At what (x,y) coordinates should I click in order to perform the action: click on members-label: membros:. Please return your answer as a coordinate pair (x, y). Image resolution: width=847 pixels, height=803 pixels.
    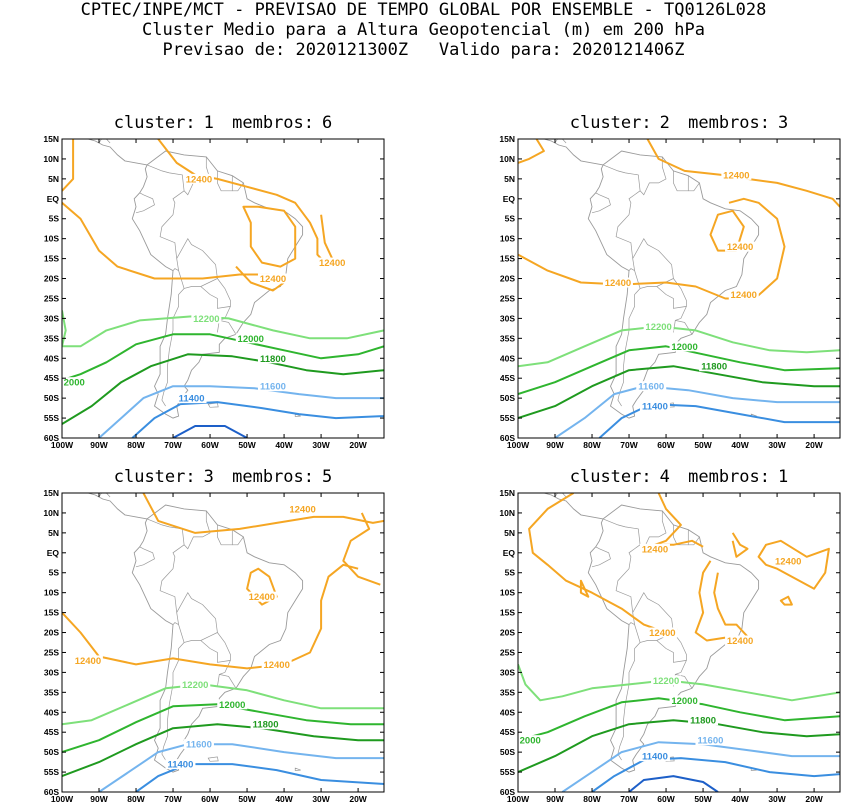
    Looking at the image, I should click on (729, 477).